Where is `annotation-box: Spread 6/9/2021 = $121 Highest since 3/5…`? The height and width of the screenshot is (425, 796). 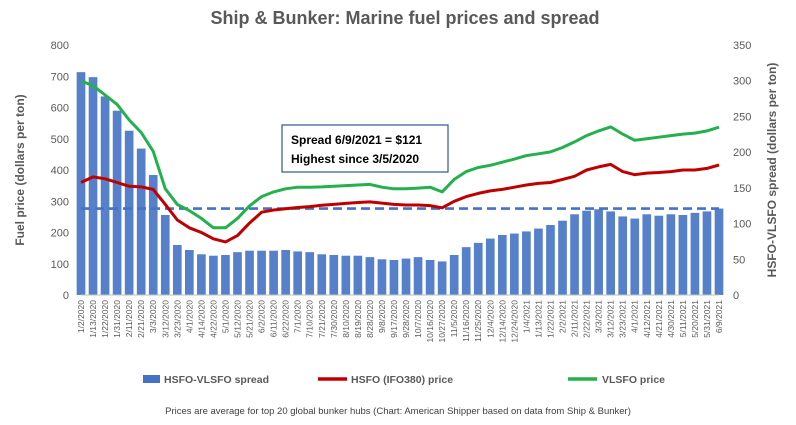 annotation-box: Spread 6/9/2021 = $121 Highest since 3/5… is located at coordinates (365, 148).